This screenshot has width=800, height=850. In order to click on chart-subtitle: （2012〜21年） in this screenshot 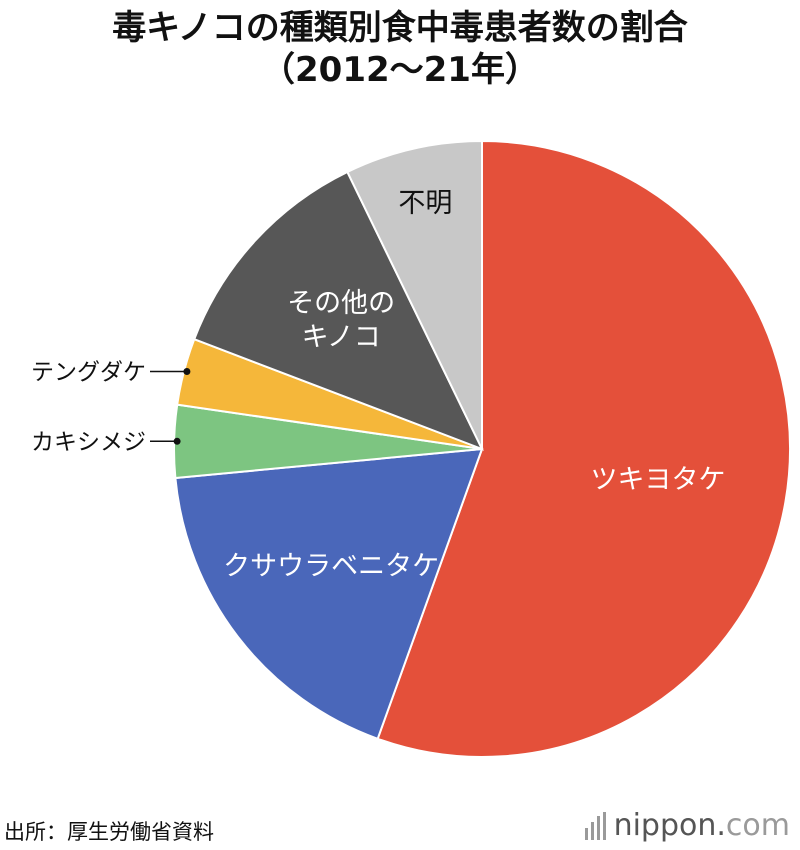, I will do `click(400, 70)`.